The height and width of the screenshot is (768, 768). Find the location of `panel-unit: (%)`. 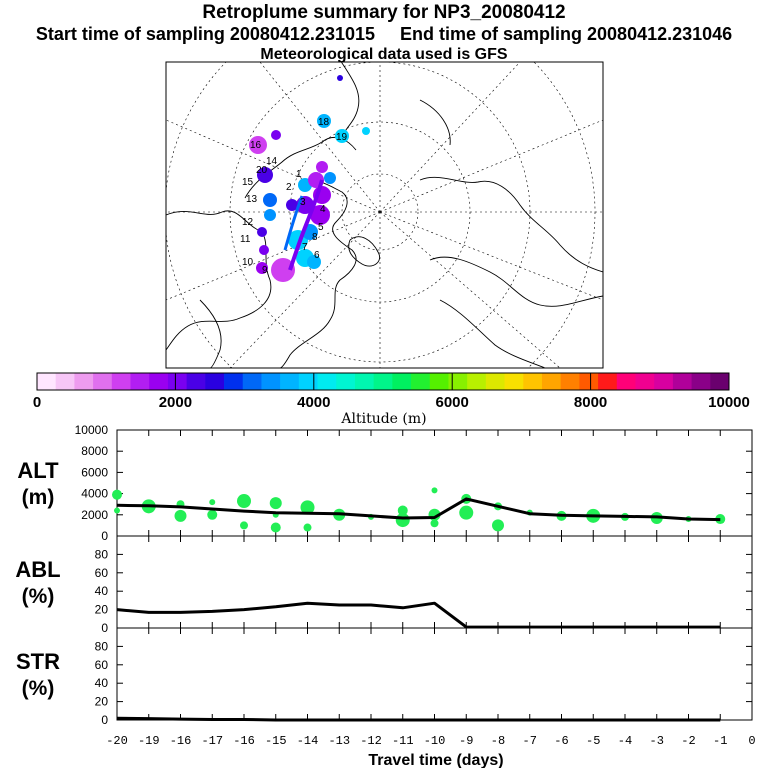

panel-unit: (%) is located at coordinates (38, 596).